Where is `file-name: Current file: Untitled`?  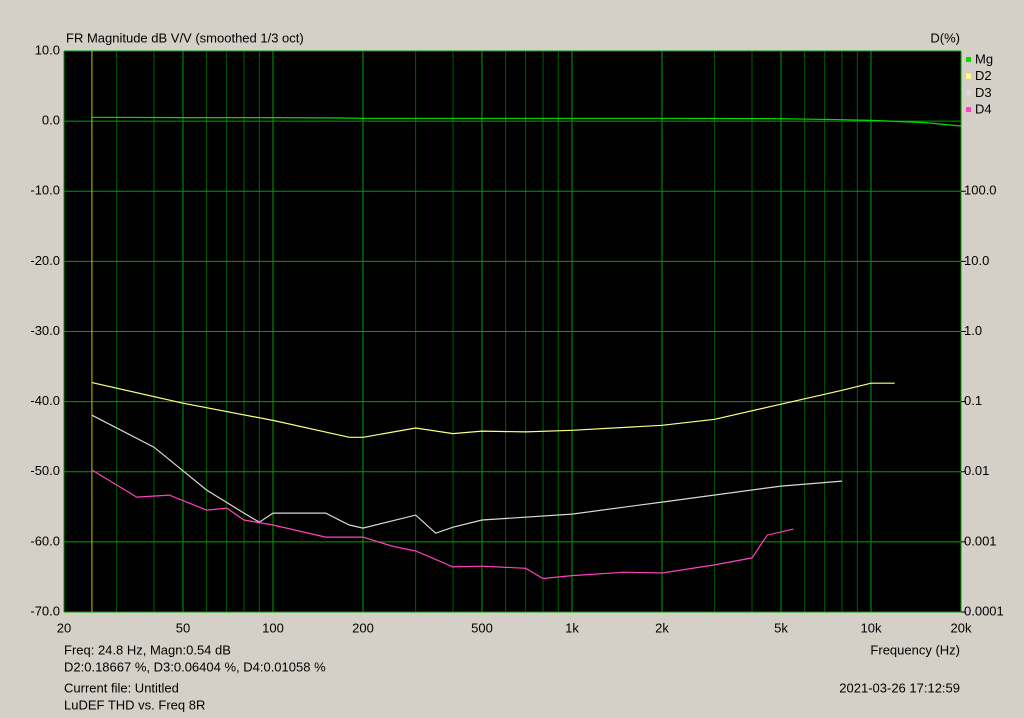
file-name: Current file: Untitled is located at coordinates (121, 687).